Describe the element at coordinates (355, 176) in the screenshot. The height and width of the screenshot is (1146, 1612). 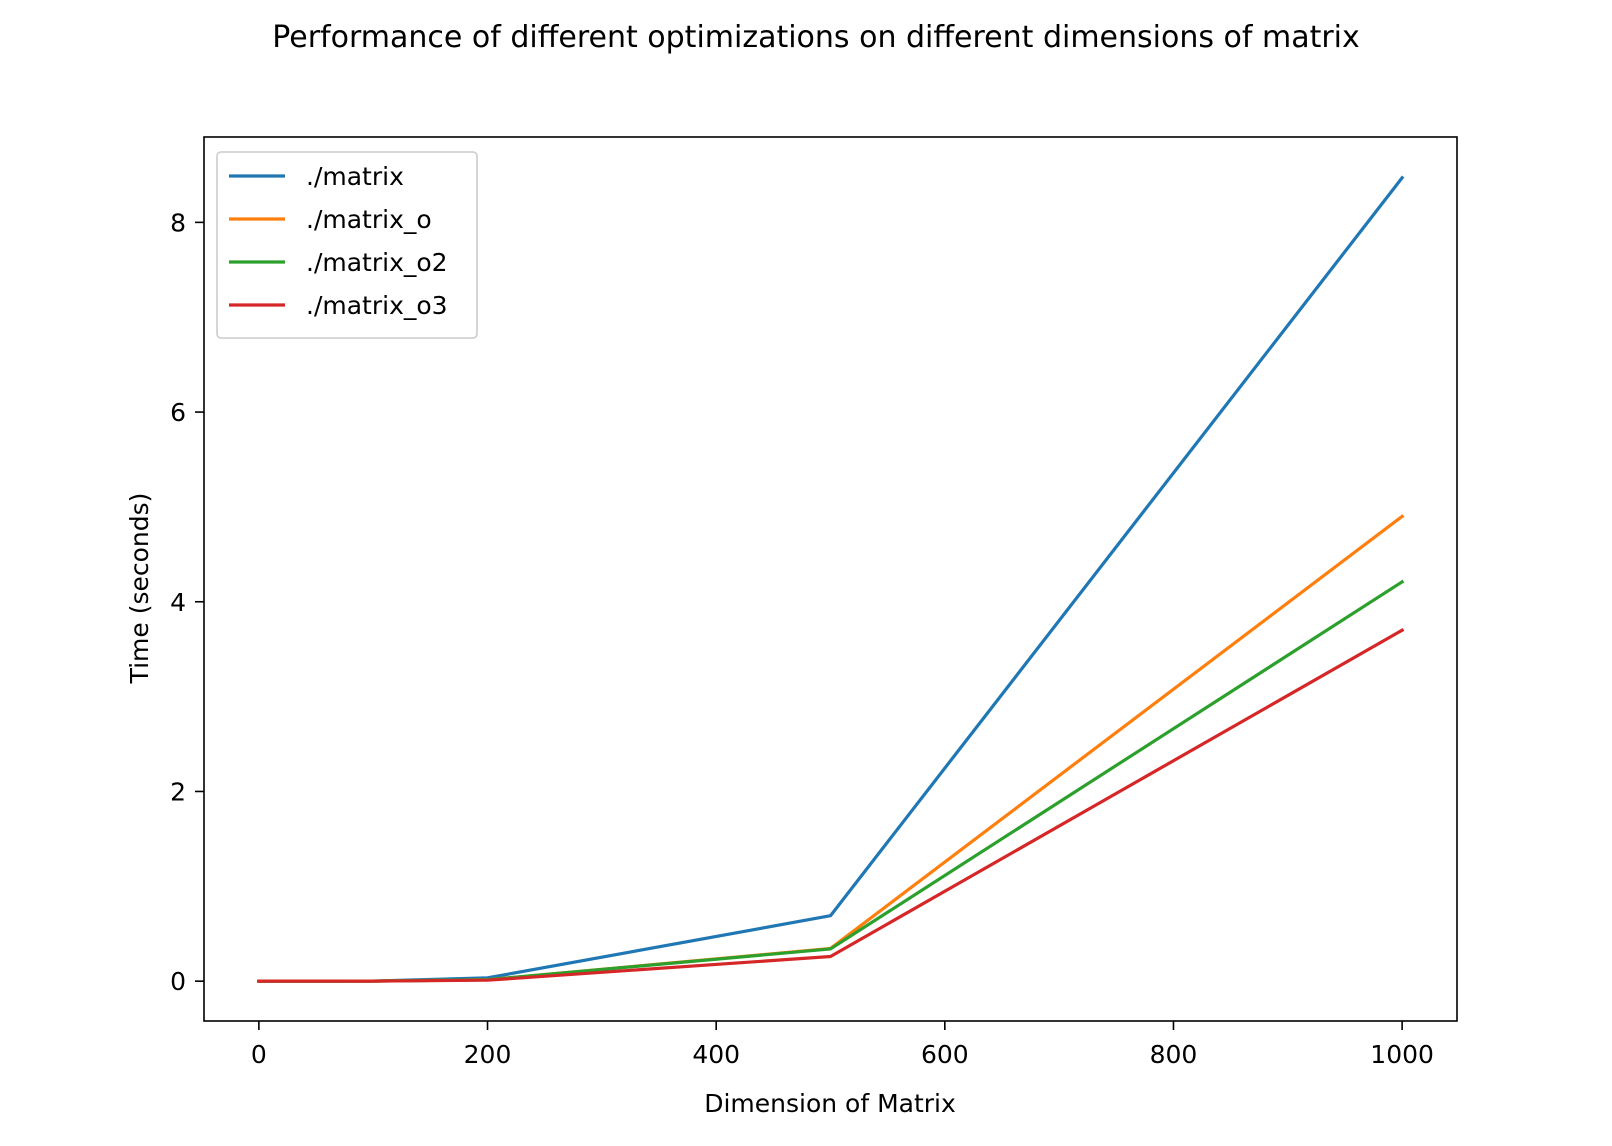
I see `legend-label-1: ./matrix` at that location.